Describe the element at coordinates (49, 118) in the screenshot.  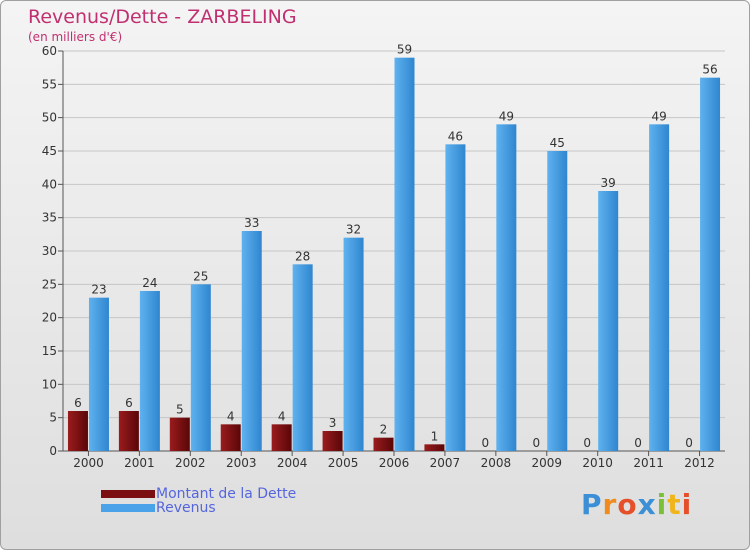
I see `y-tick-label: 50` at that location.